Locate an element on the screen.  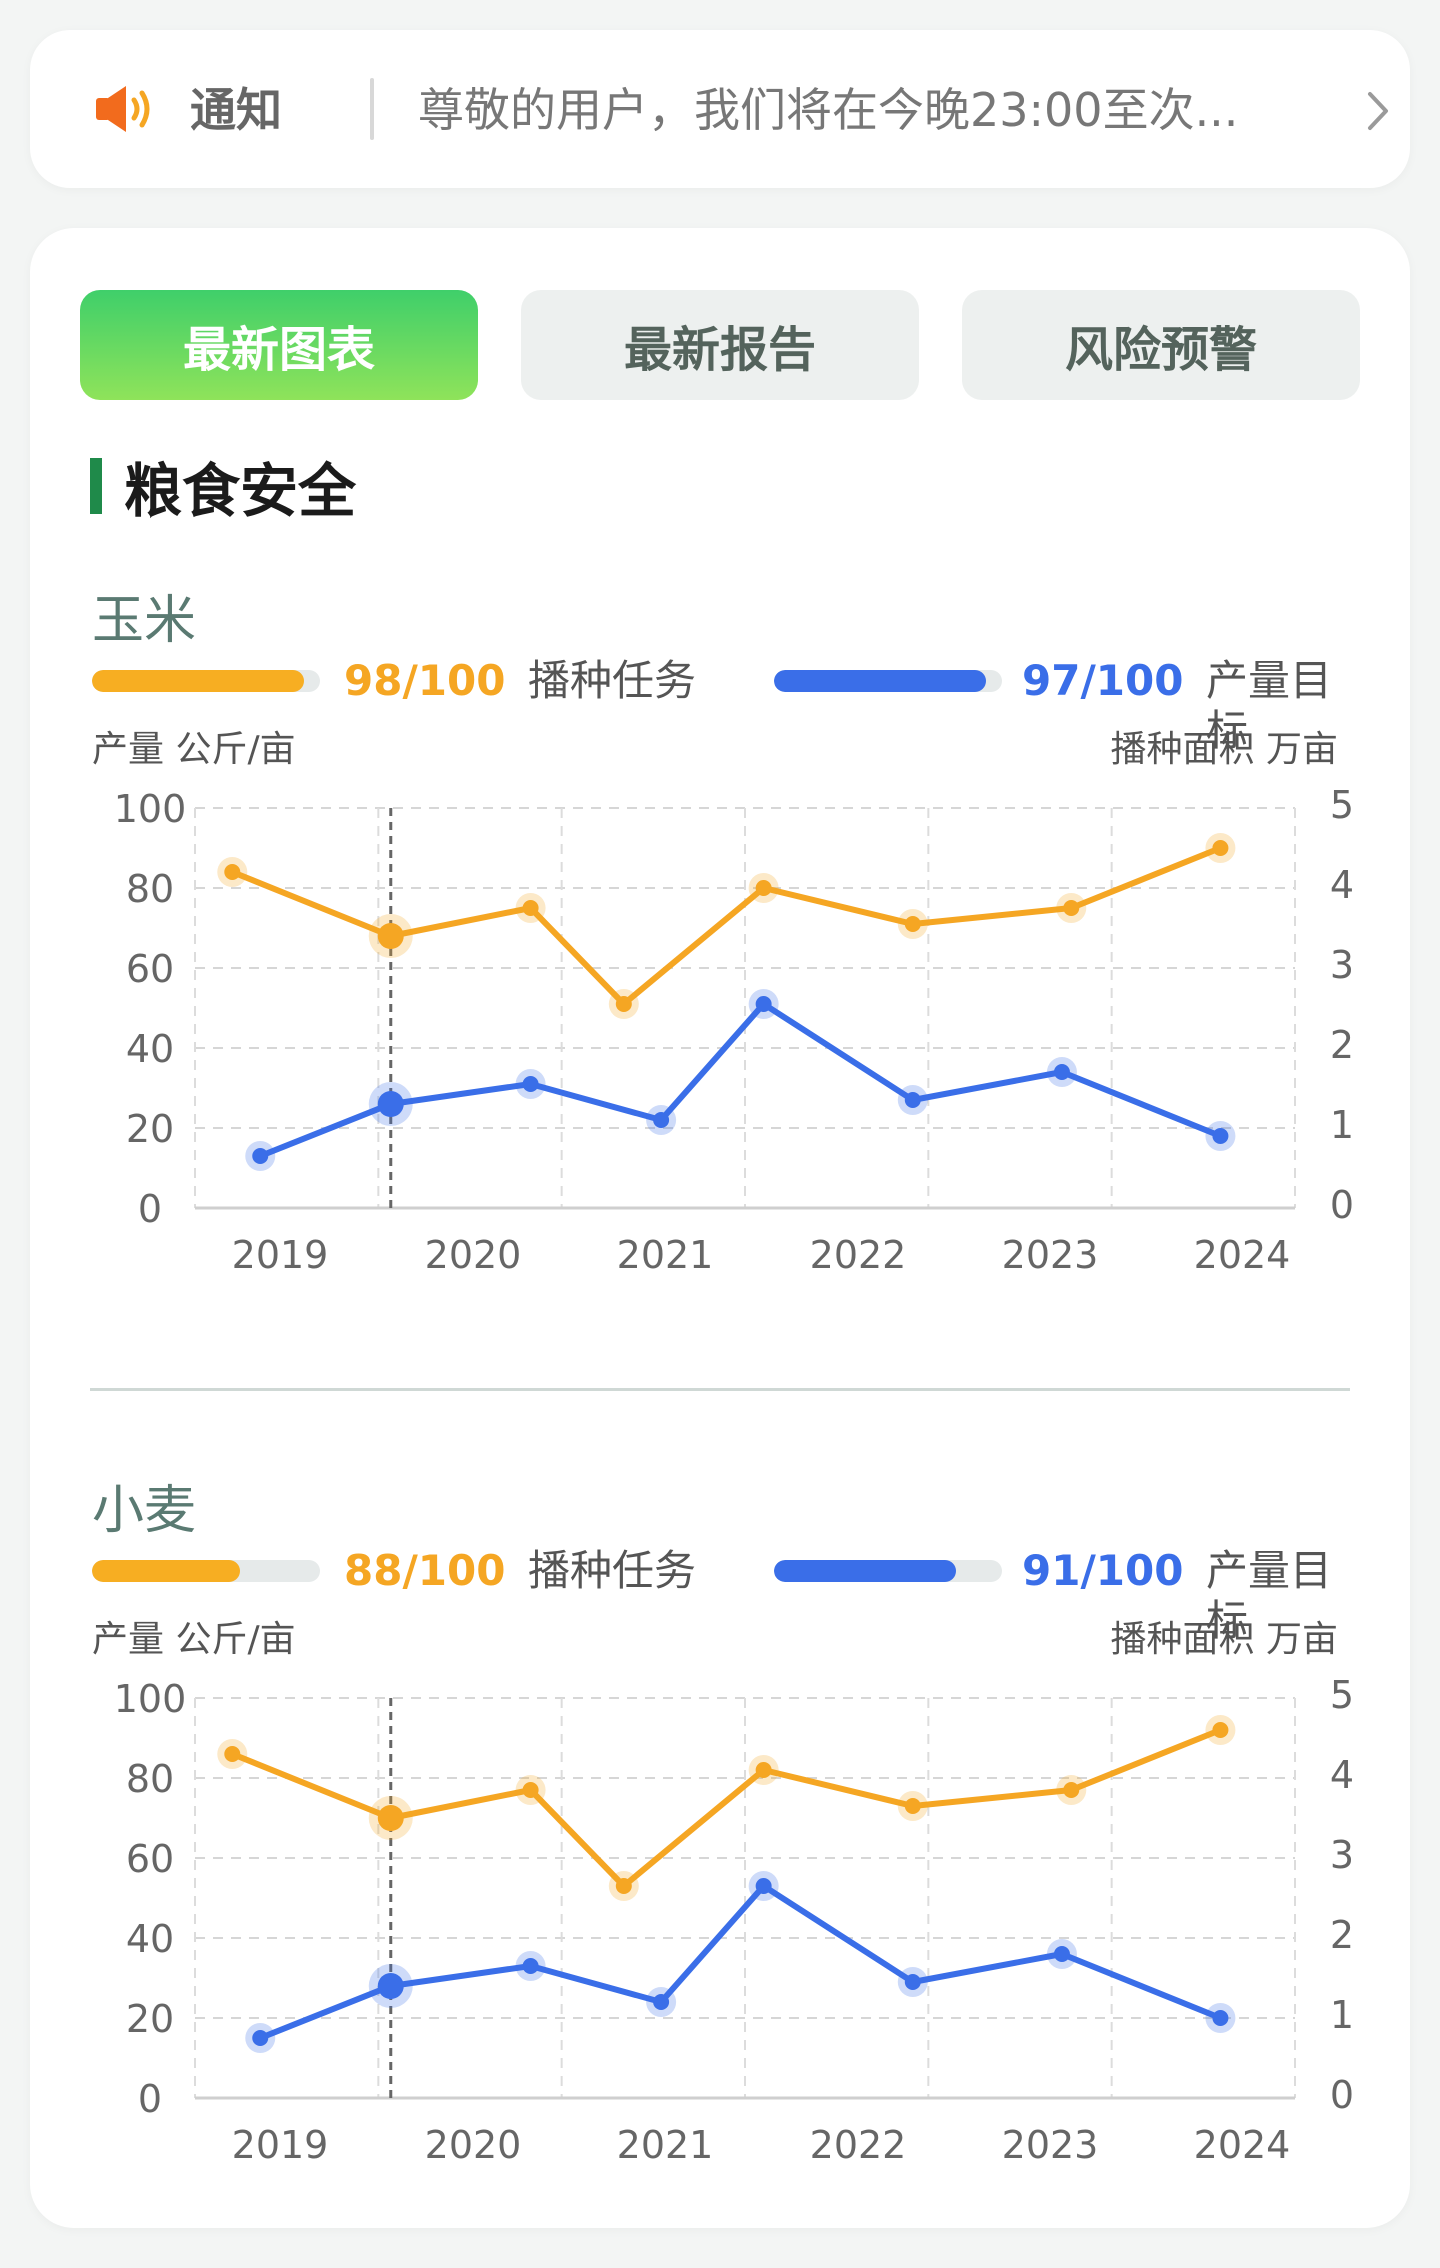
tab-risk-warning: 风险预警 is located at coordinates (1161, 345).